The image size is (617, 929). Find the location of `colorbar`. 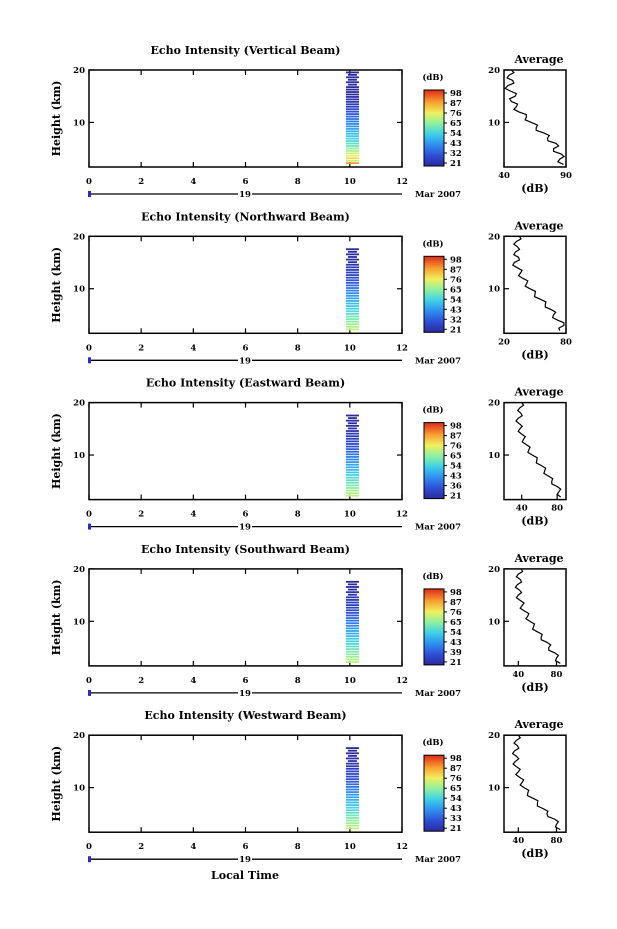

colorbar is located at coordinates (434, 128).